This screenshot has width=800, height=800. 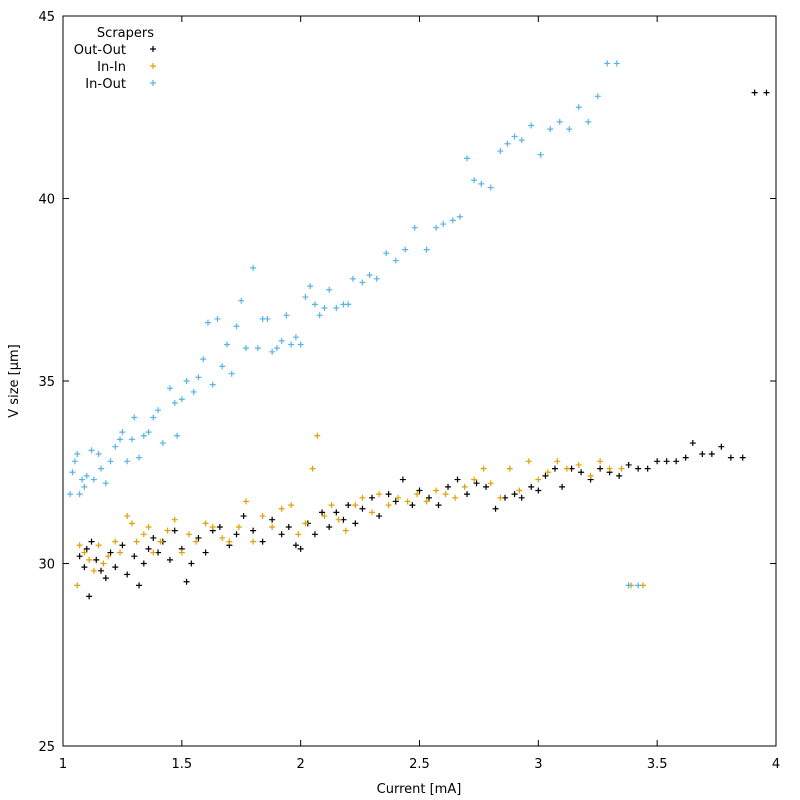 What do you see at coordinates (115, 59) in the screenshot?
I see `legend: Scrapers Out-Out In-In In-Out` at bounding box center [115, 59].